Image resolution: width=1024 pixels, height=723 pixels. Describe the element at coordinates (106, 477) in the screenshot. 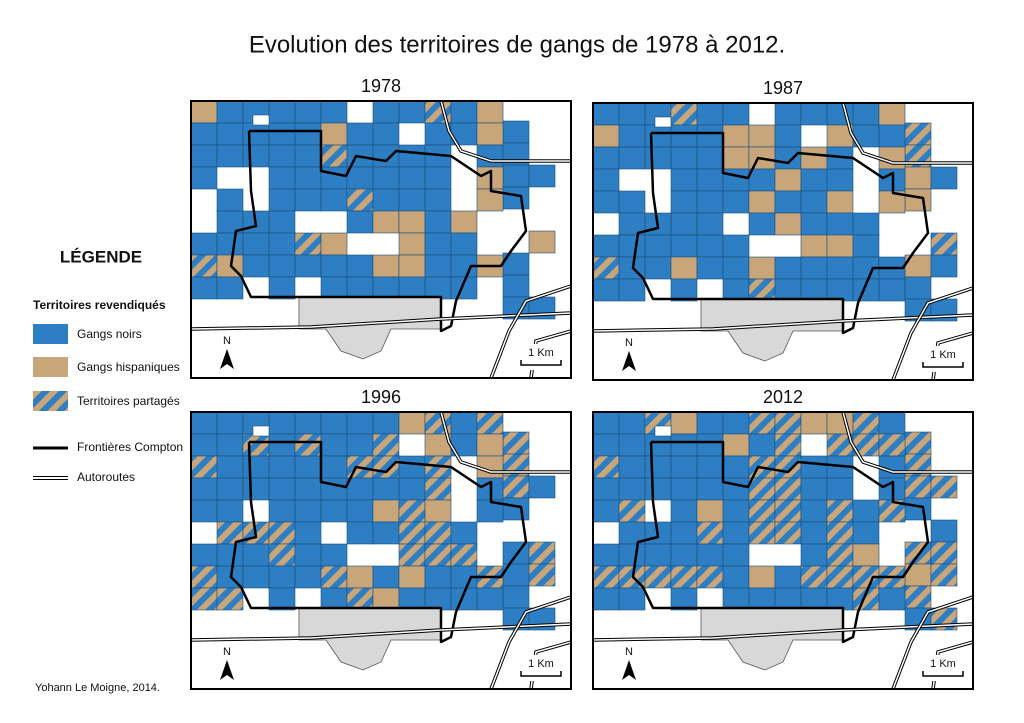

I see `legend-label: Autoroutes` at that location.